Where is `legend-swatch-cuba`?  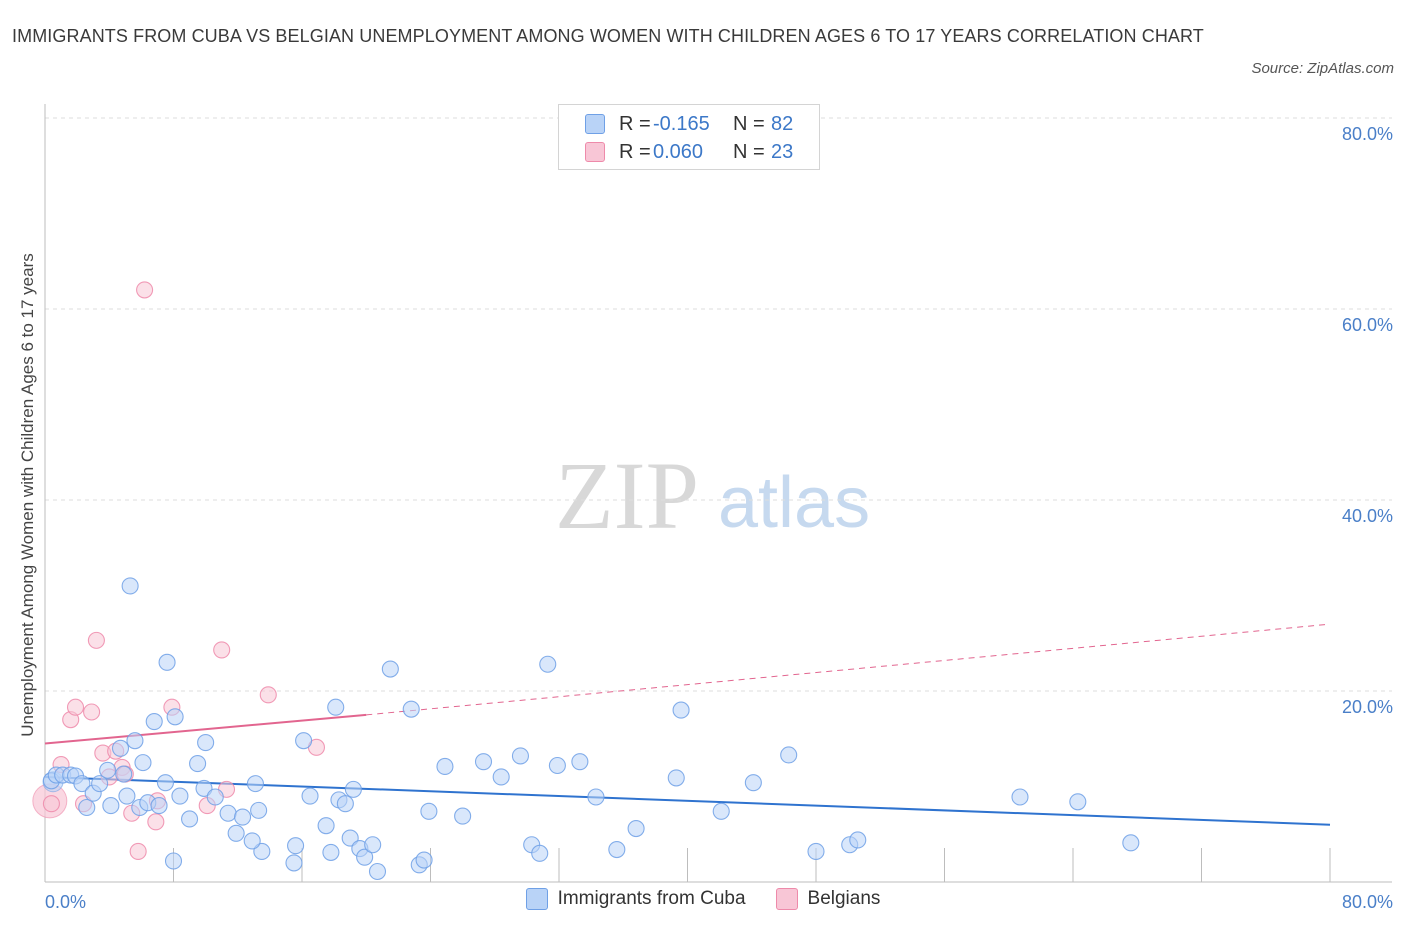 legend-swatch-cuba is located at coordinates (595, 124).